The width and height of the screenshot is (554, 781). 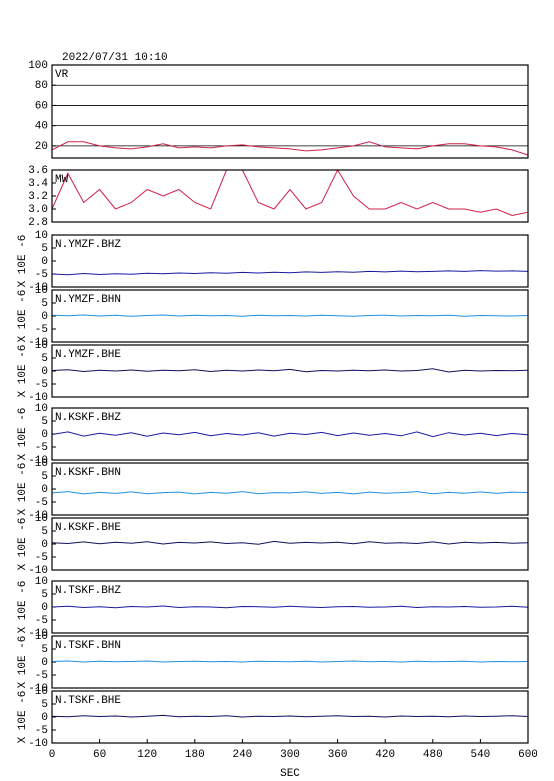 I want to click on x-tick-label: 240, so click(x=242, y=755).